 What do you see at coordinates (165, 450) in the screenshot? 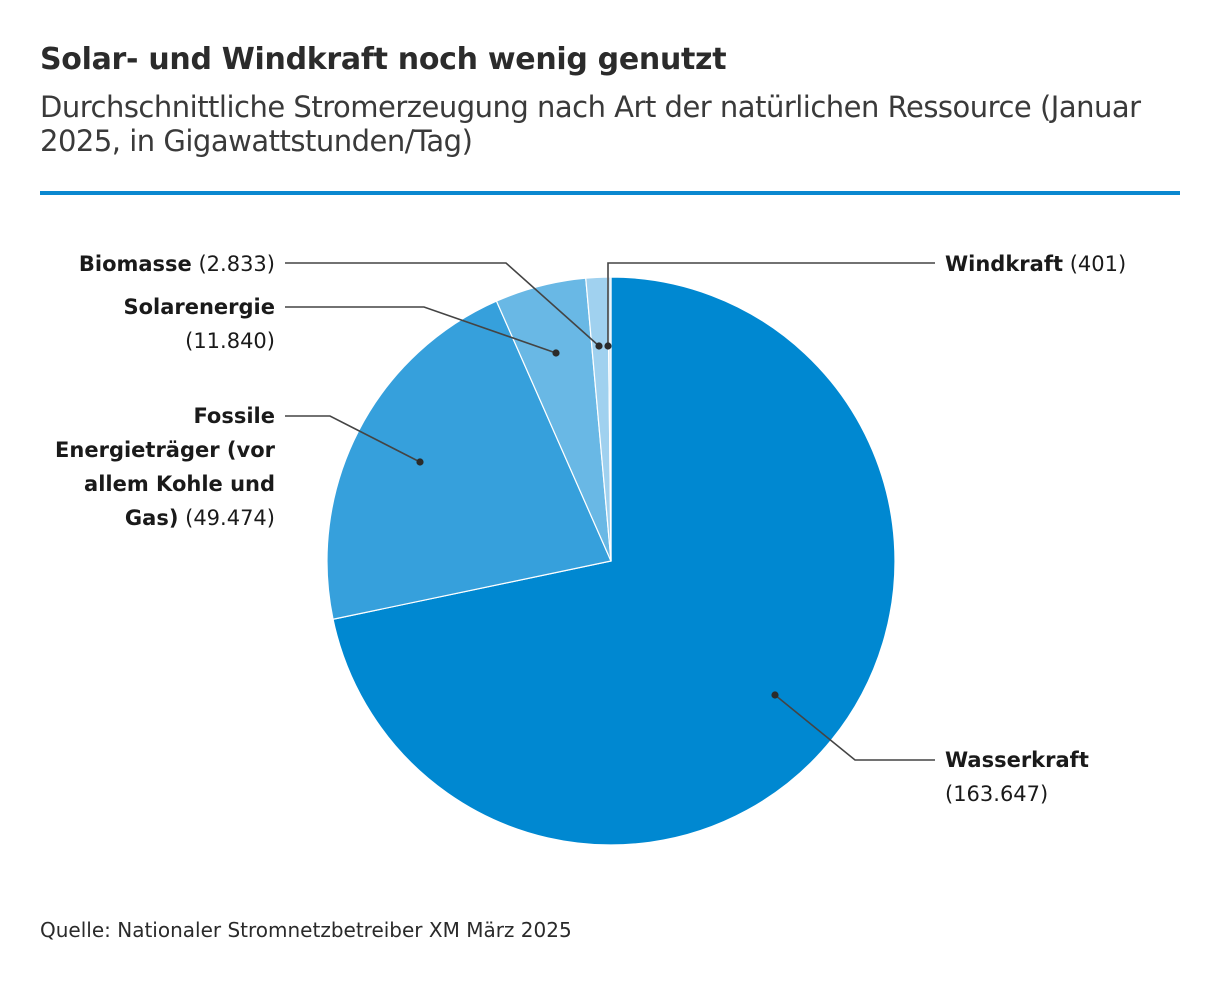
I see `label-fossile-name-2: Energieträger (vor` at bounding box center [165, 450].